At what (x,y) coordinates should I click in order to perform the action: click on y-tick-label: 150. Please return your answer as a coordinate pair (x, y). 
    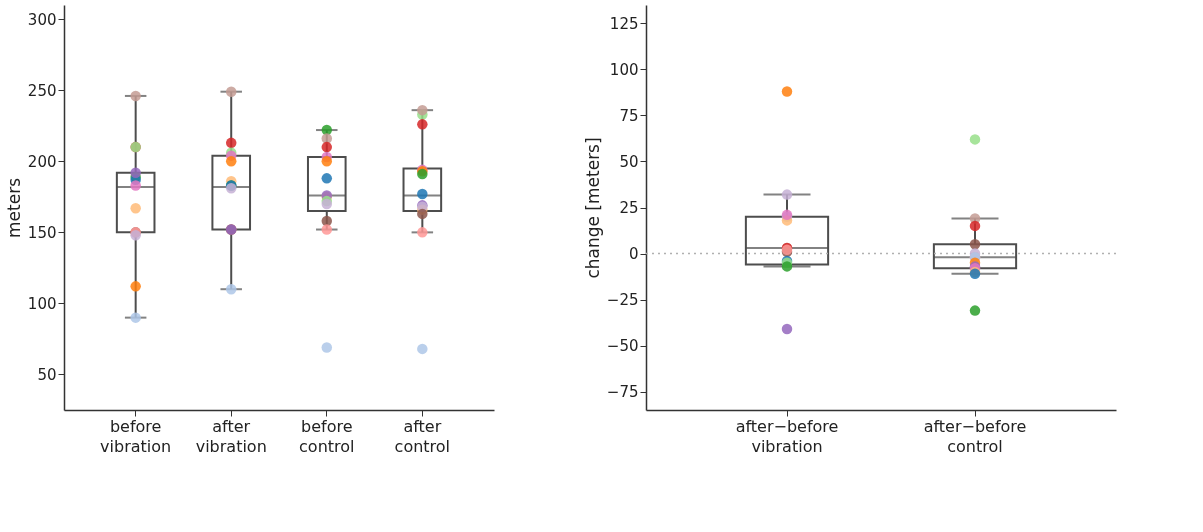
    Looking at the image, I should click on (42, 232).